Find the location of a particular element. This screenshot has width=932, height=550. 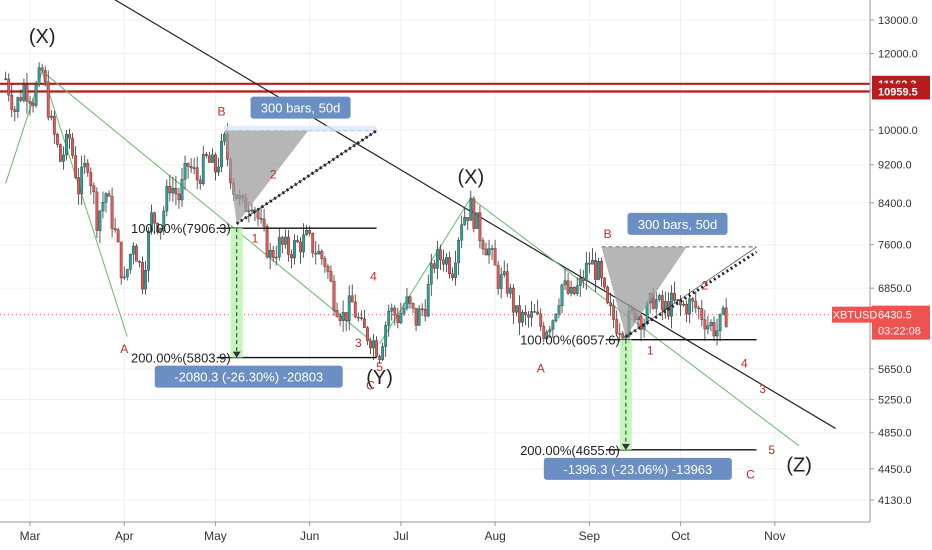

wave-label: 4 is located at coordinates (744, 363).